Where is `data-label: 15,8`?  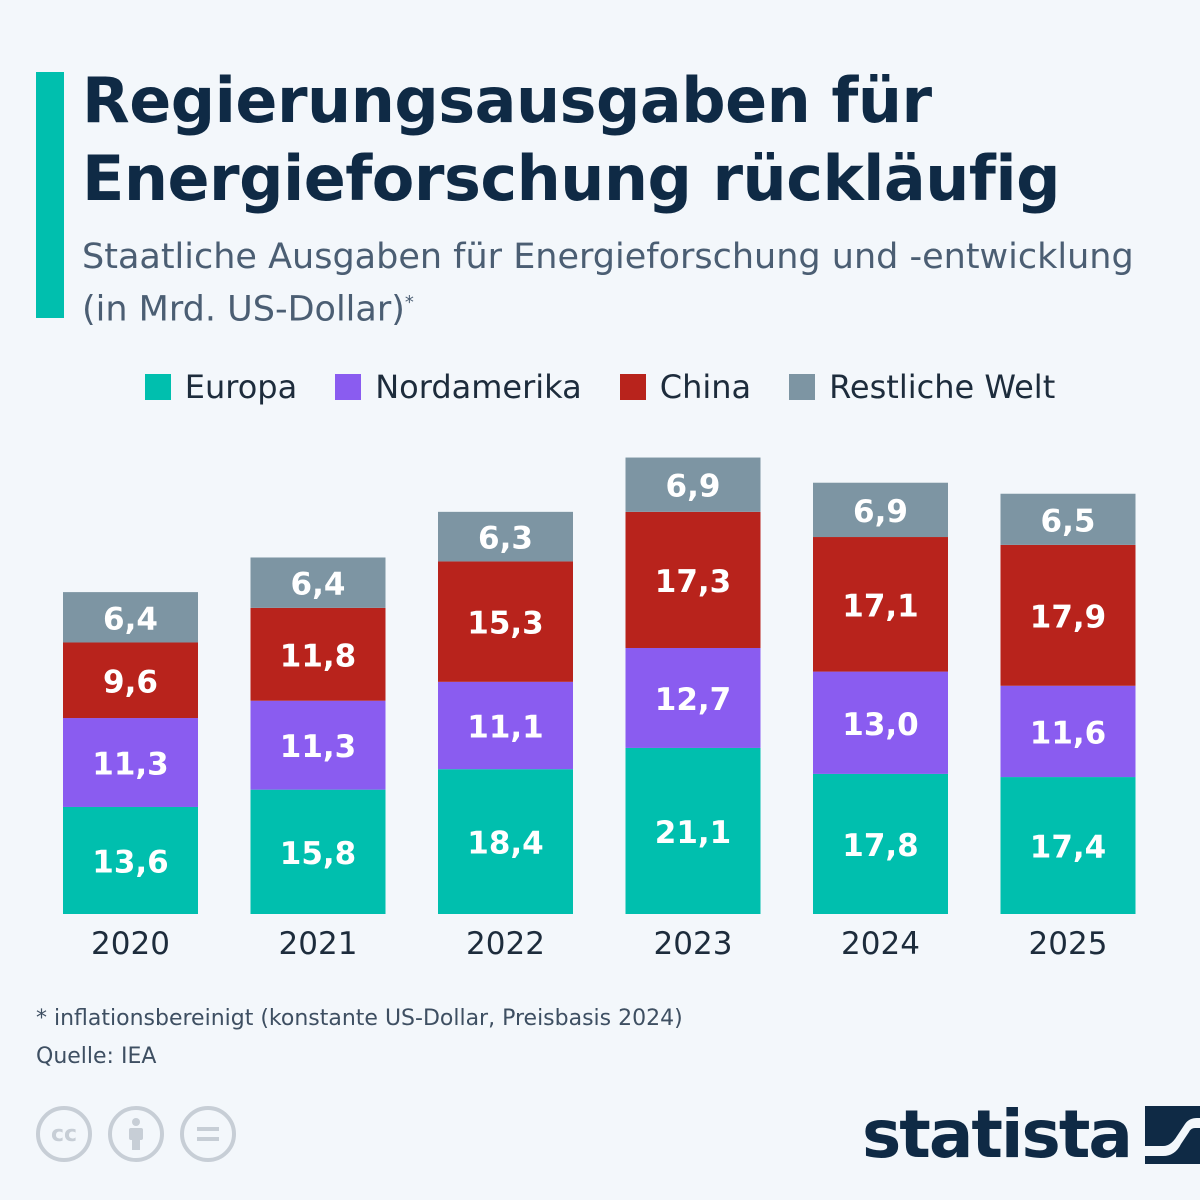 data-label: 15,8 is located at coordinates (318, 854).